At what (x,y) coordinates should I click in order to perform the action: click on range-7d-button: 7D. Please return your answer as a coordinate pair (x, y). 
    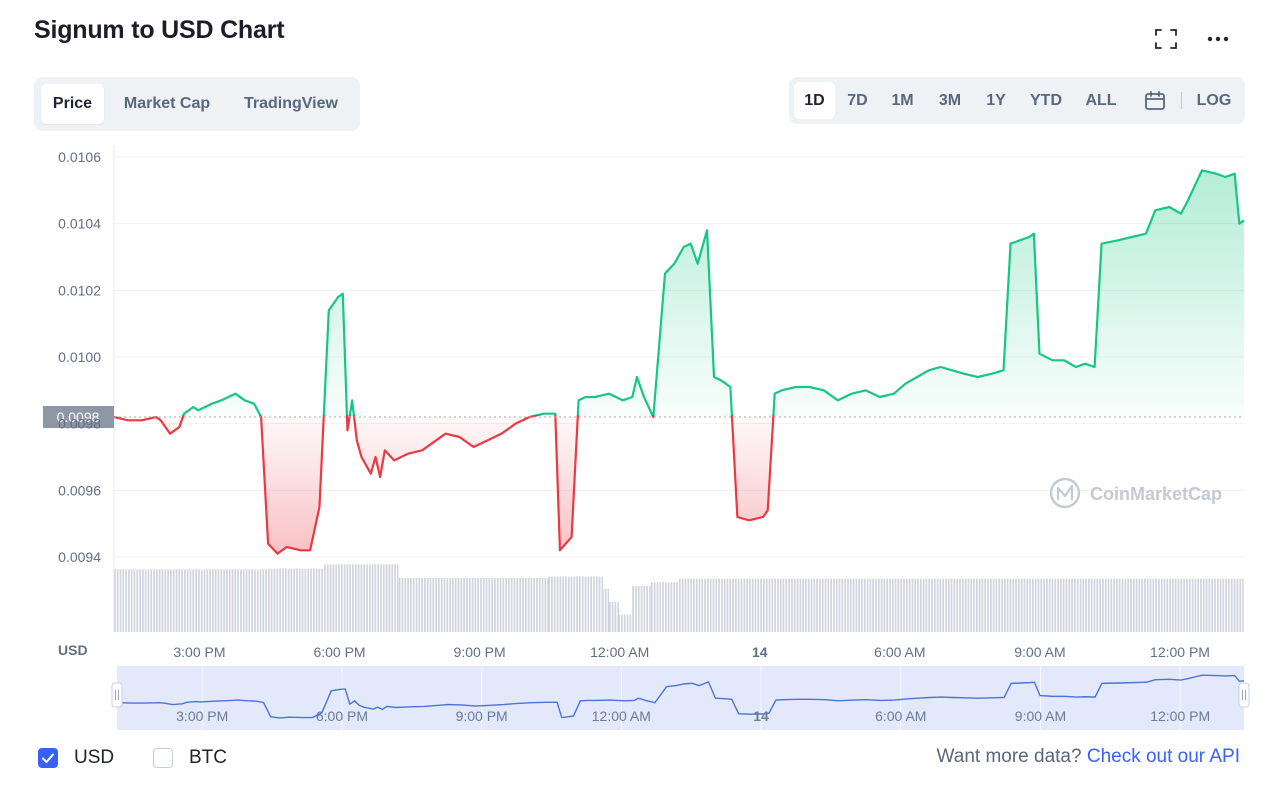
    Looking at the image, I should click on (857, 100).